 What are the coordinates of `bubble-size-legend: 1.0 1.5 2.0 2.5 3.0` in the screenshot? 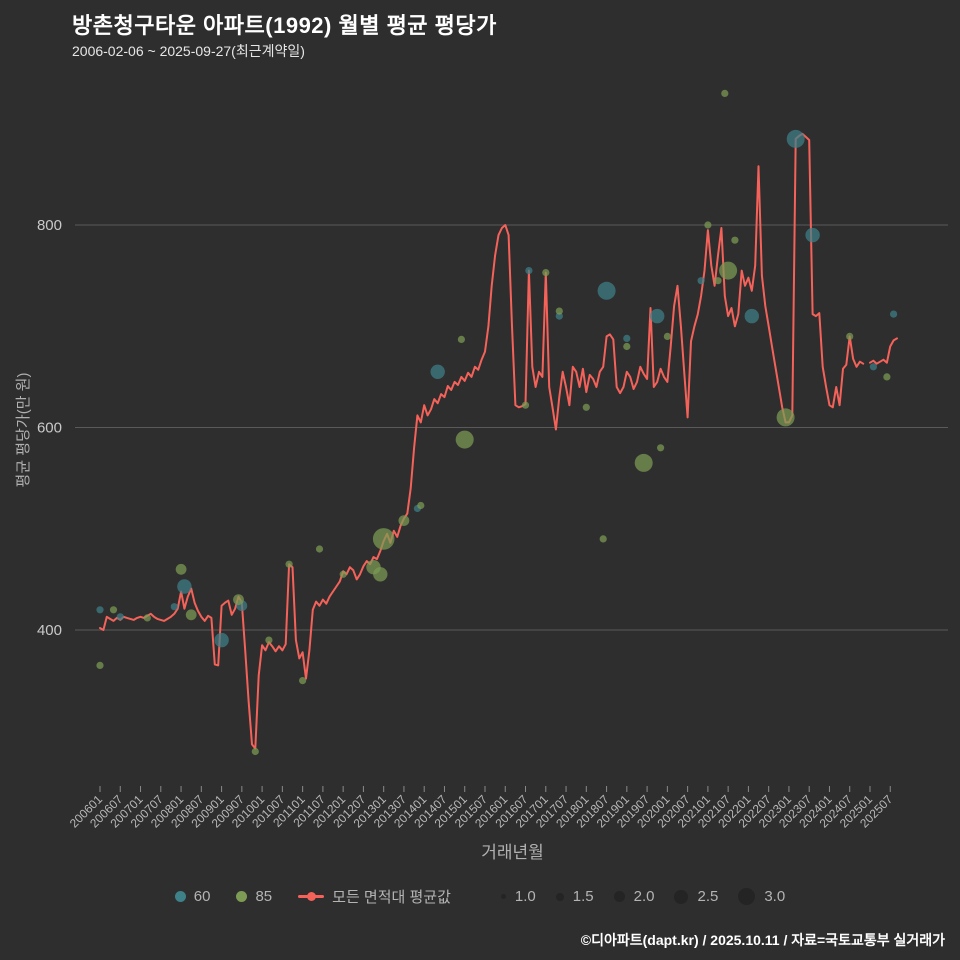 It's located at (642, 896).